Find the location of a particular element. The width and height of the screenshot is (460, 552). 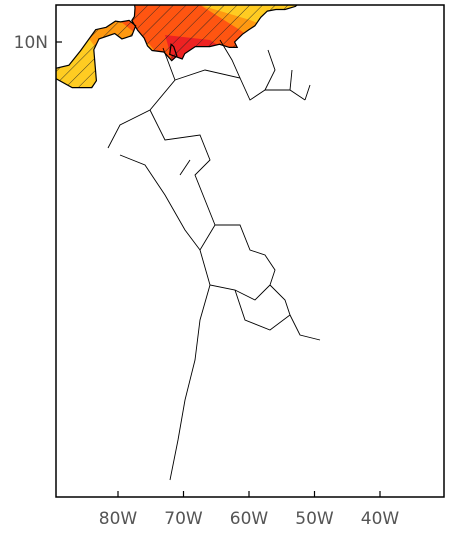

lat-label: 10N is located at coordinates (31, 43).